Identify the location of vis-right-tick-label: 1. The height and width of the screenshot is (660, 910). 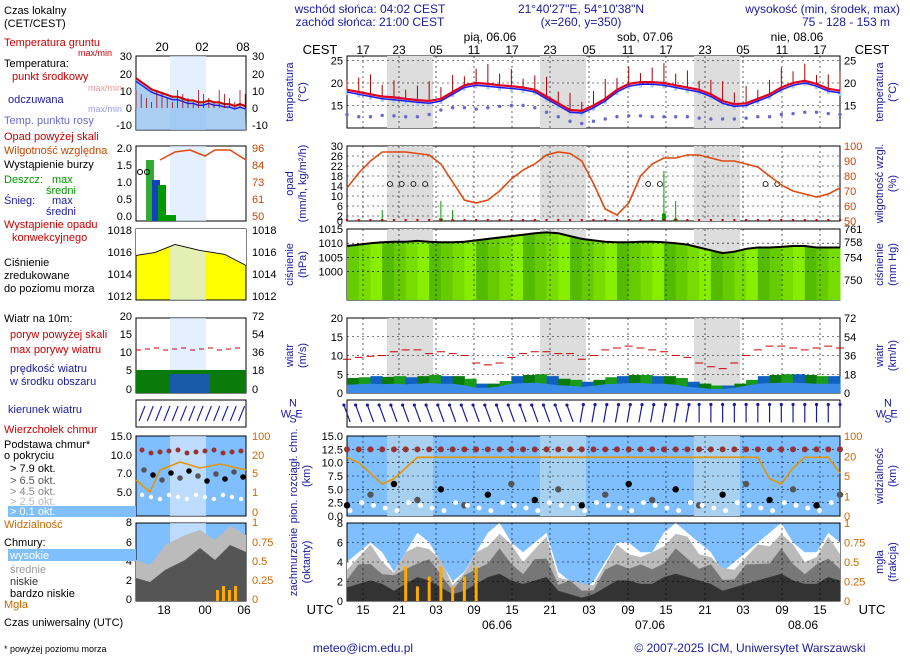
(847, 497).